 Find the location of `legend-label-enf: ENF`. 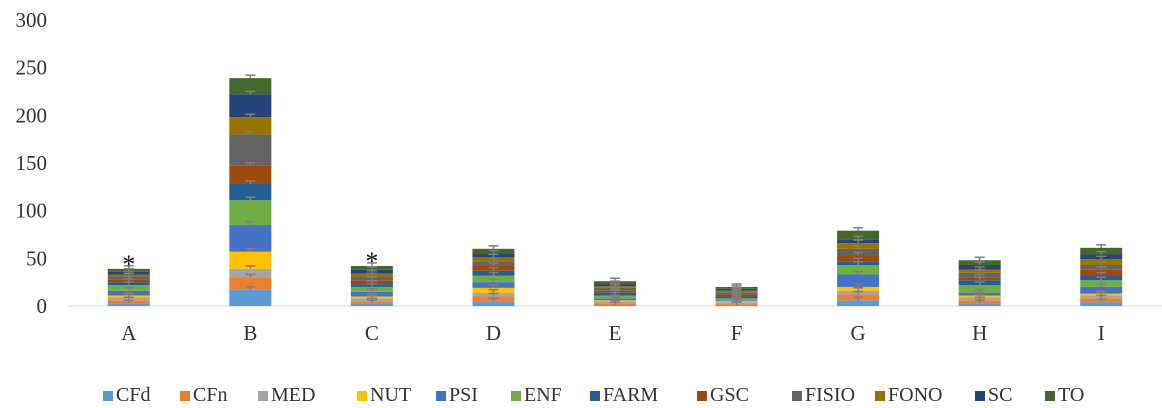

legend-label-enf: ENF is located at coordinates (543, 395).